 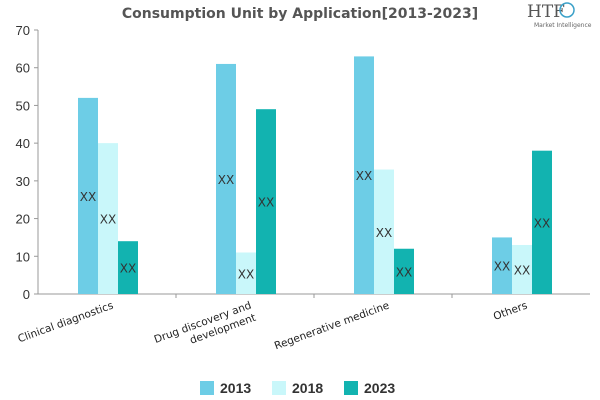 What do you see at coordinates (23, 105) in the screenshot?
I see `y-tick-label: 50` at bounding box center [23, 105].